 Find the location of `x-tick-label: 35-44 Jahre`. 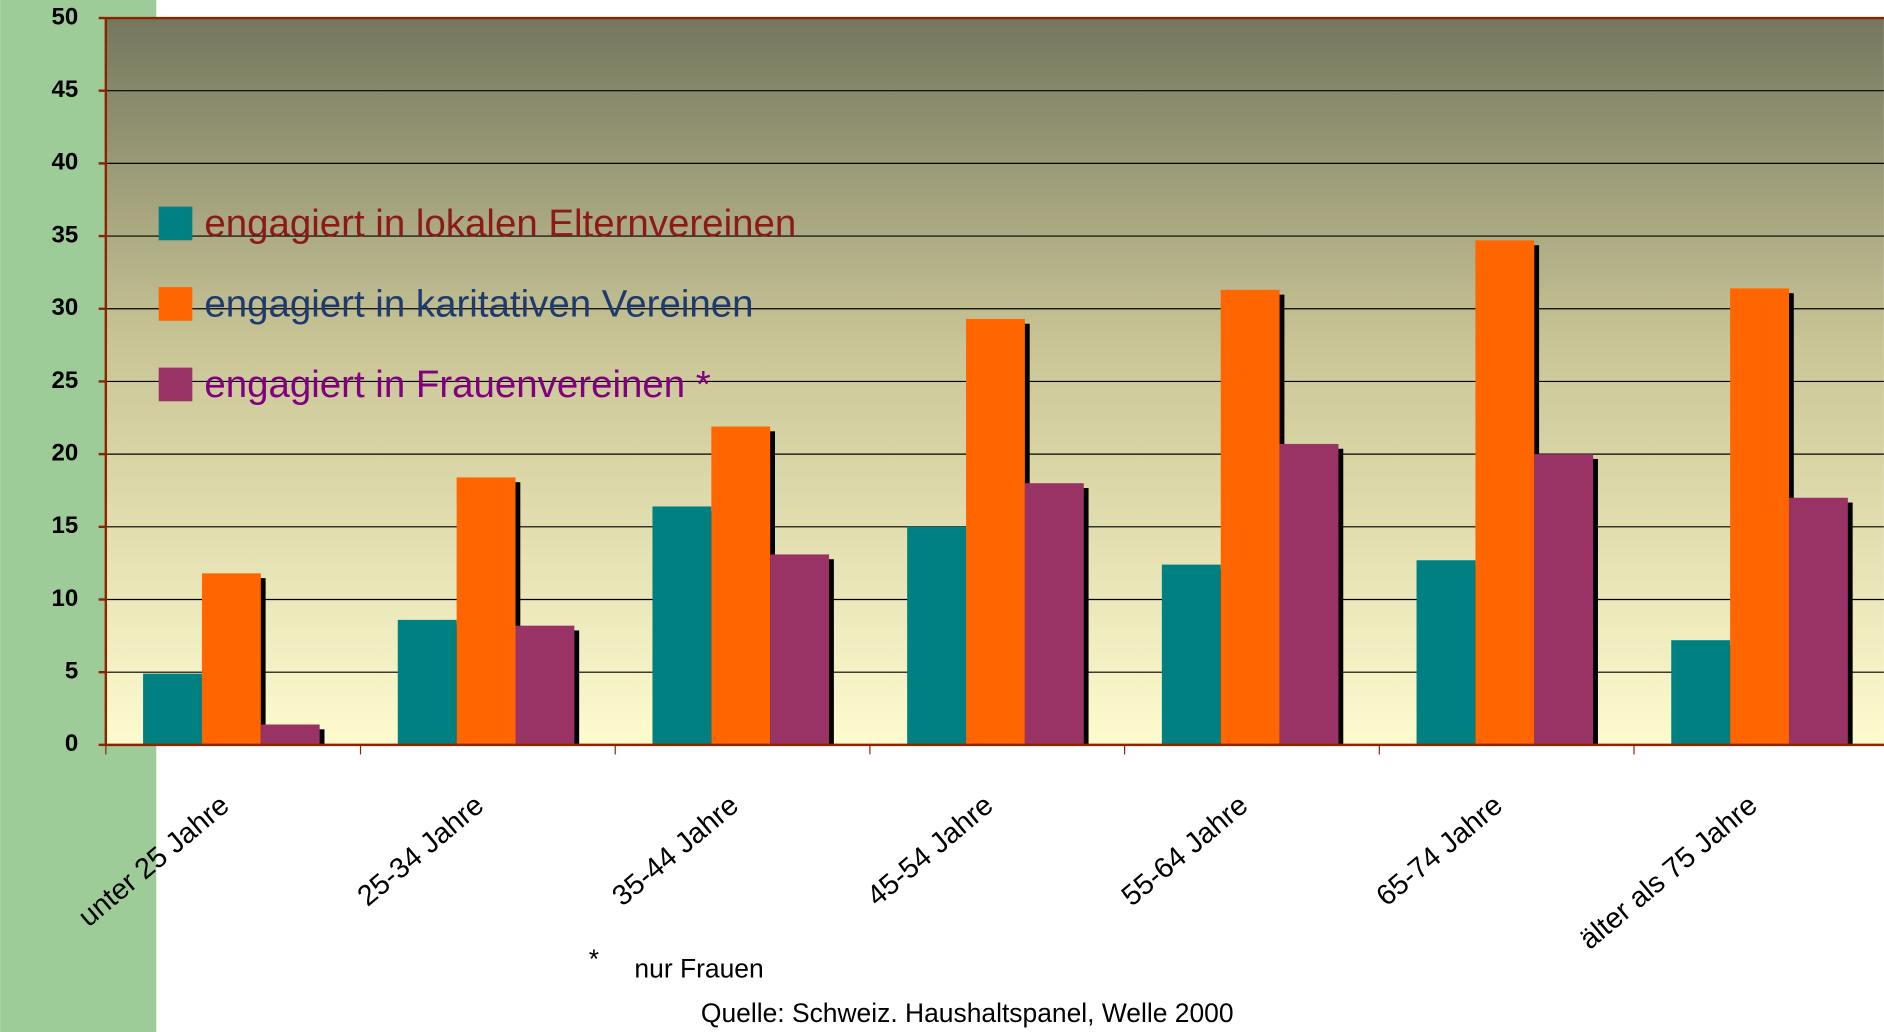

x-tick-label: 35-44 Jahre is located at coordinates (675, 850).